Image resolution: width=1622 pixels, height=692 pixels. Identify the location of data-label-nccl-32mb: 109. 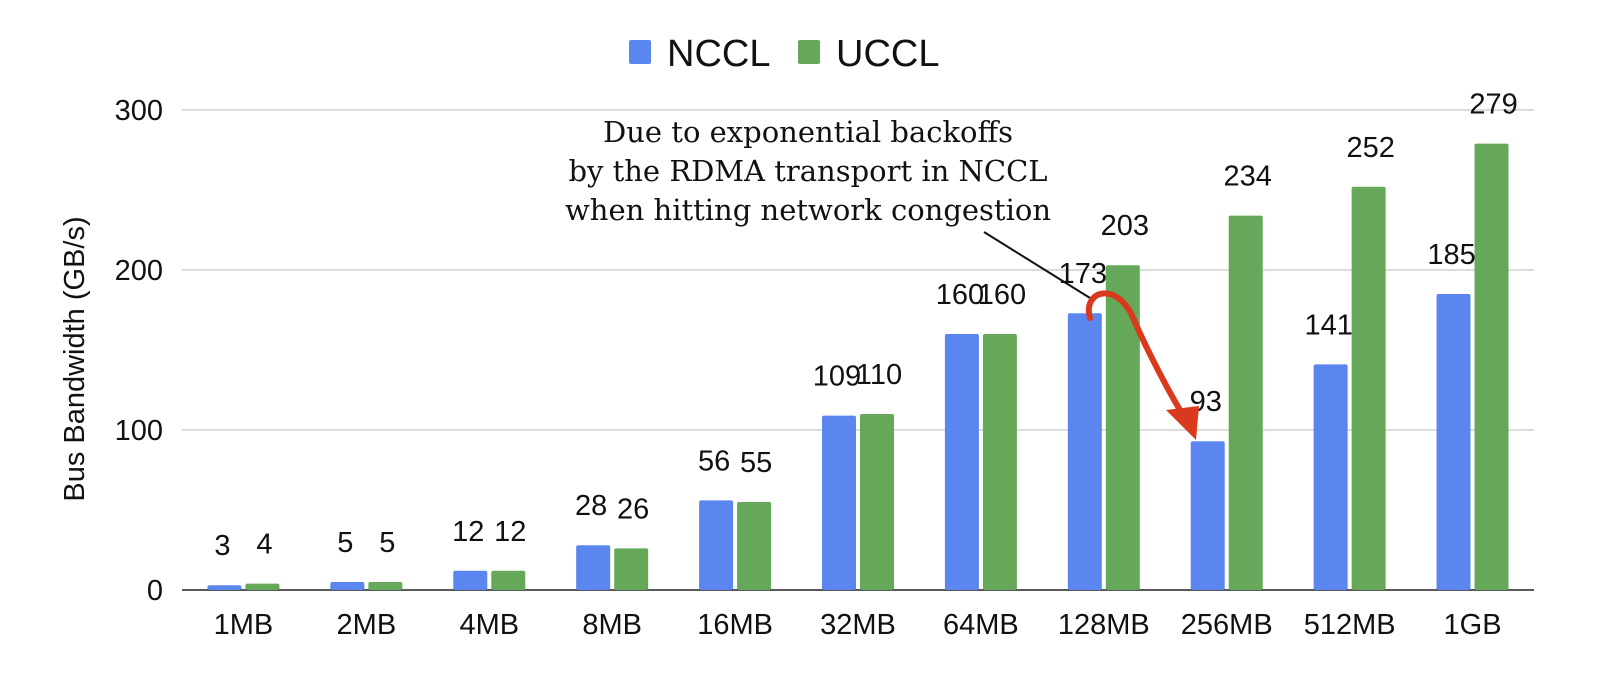
(837, 377).